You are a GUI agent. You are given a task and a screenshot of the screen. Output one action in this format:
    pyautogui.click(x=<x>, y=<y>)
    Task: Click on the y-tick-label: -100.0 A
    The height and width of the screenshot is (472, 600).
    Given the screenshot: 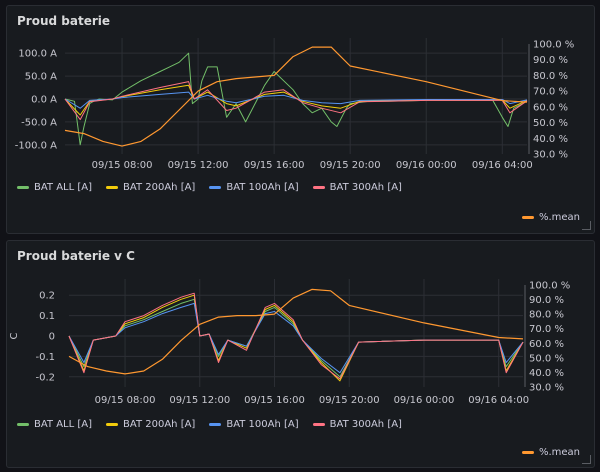 What is the action you would take?
    pyautogui.click(x=36, y=145)
    